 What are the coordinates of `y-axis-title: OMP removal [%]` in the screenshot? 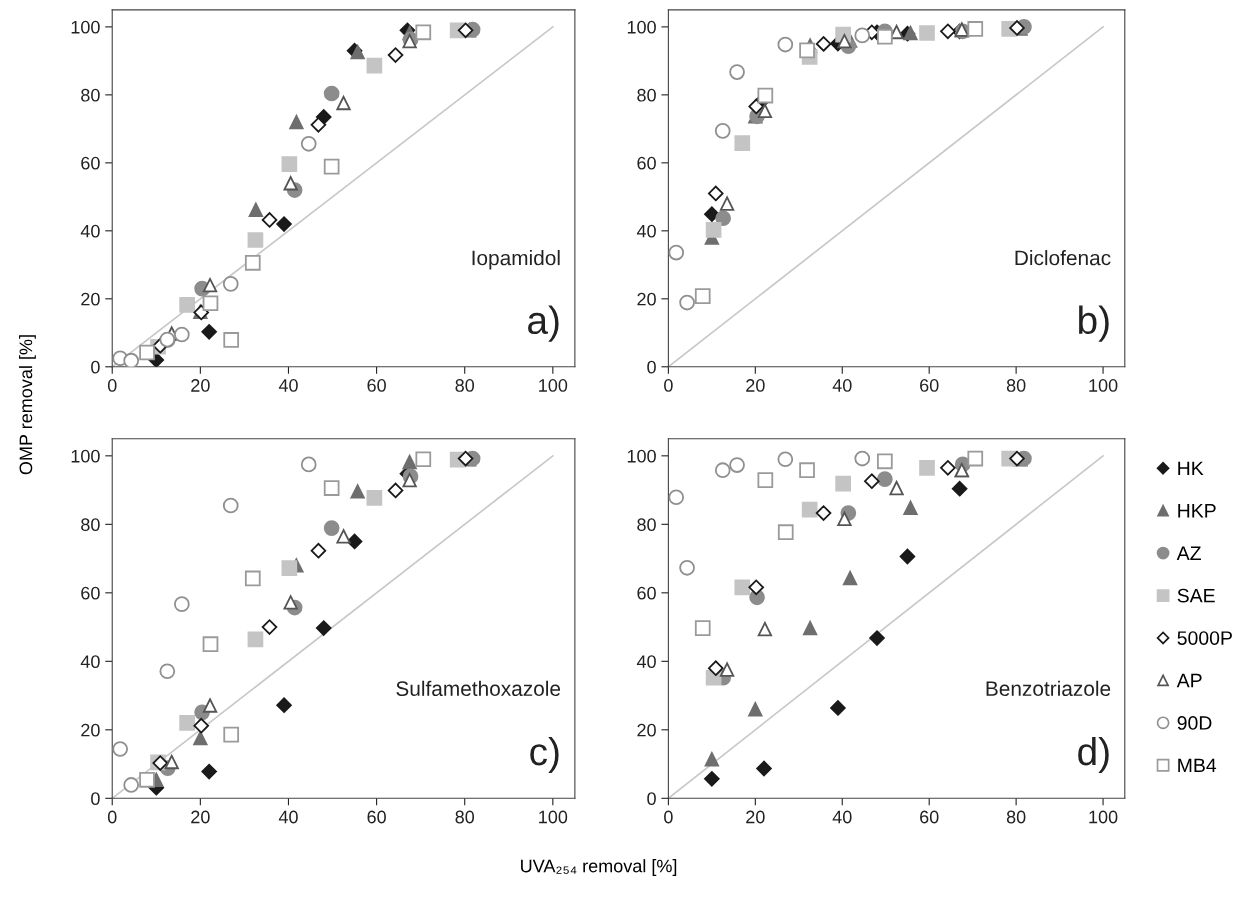 It's located at (27, 405).